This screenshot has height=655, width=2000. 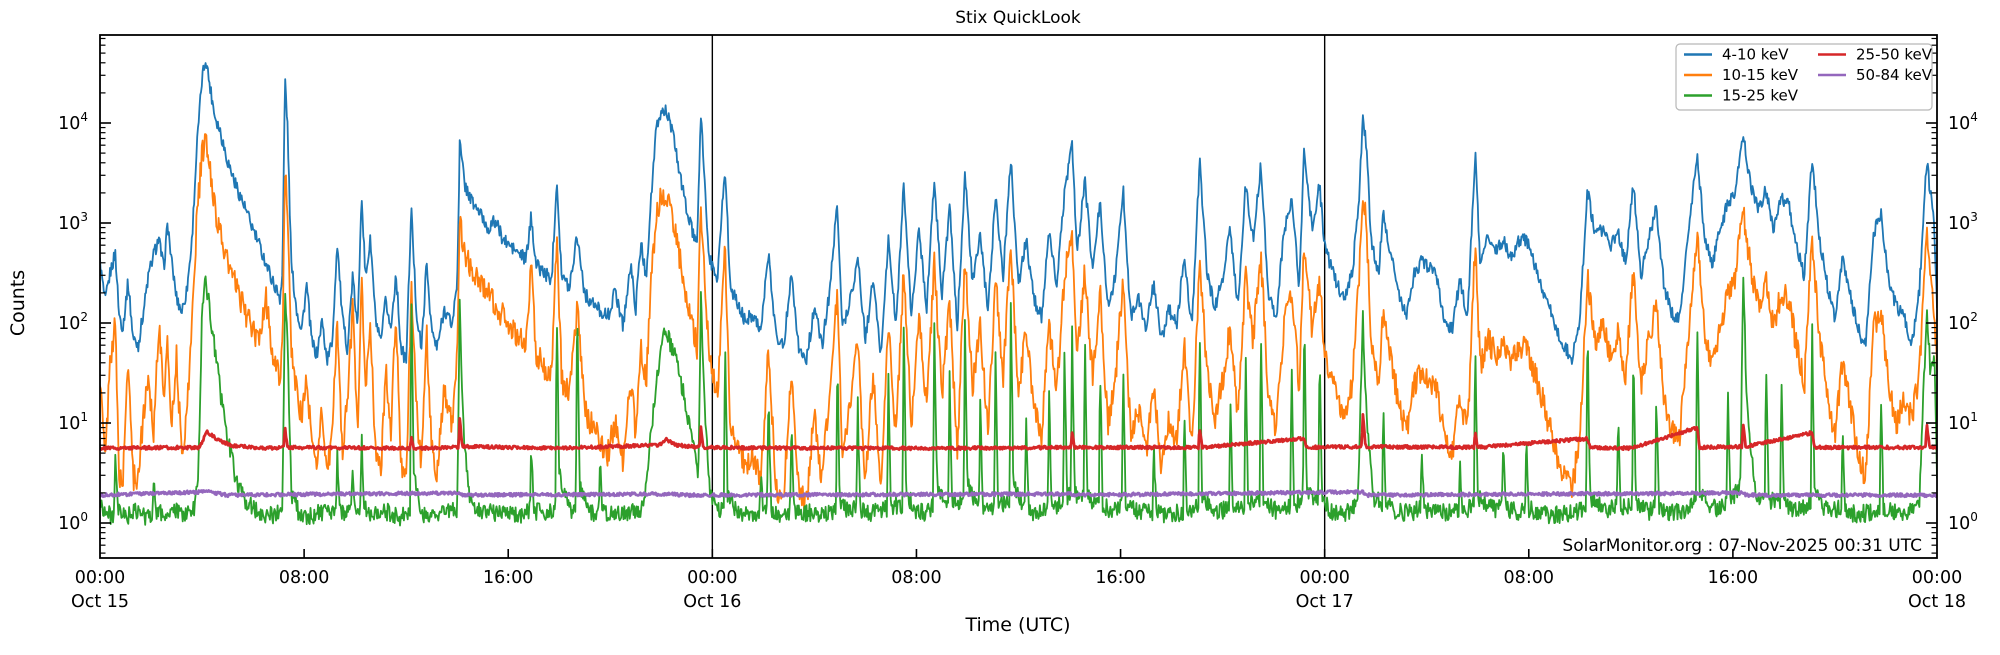 What do you see at coordinates (1755, 55) in the screenshot?
I see `legend-label: 4-10 keV` at bounding box center [1755, 55].